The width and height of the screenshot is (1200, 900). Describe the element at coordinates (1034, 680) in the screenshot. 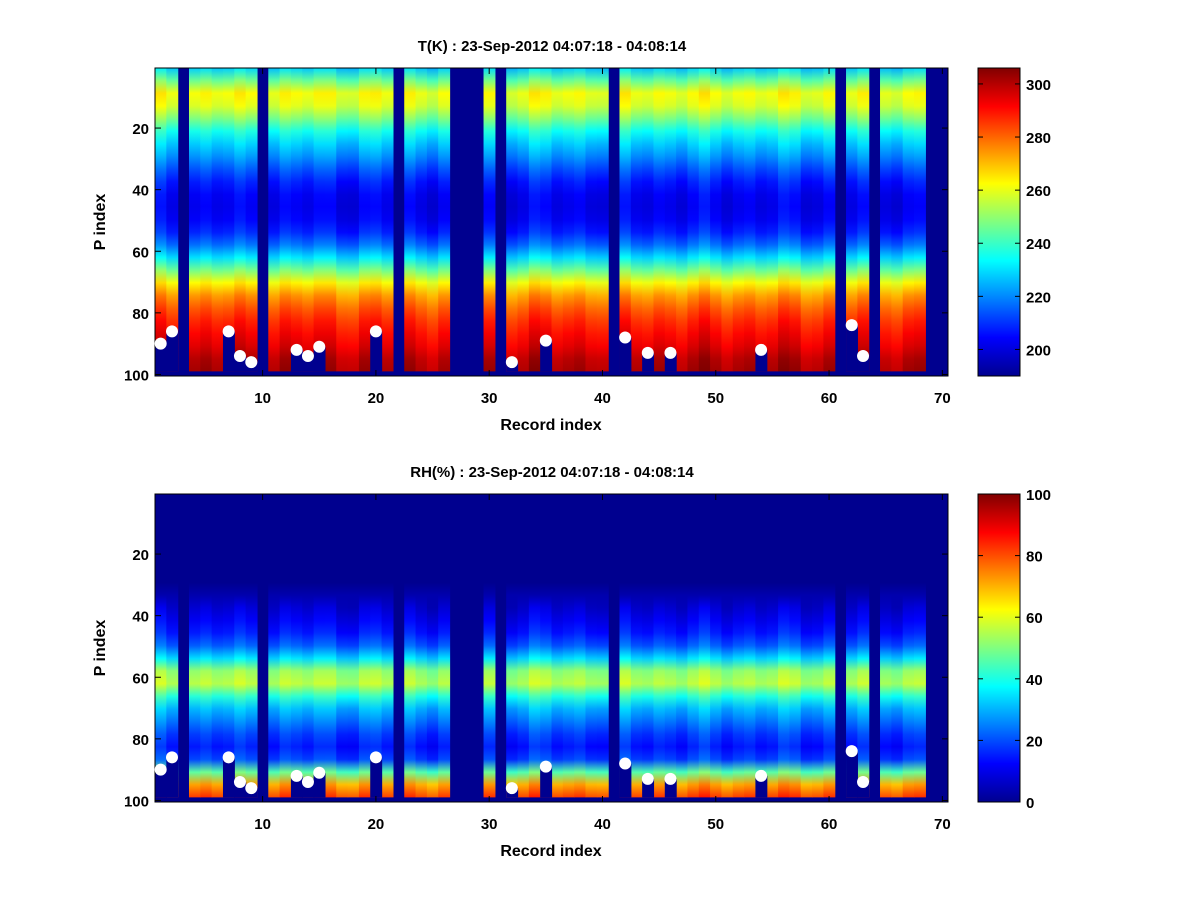

I see `colorbar-tick-label: 40` at that location.